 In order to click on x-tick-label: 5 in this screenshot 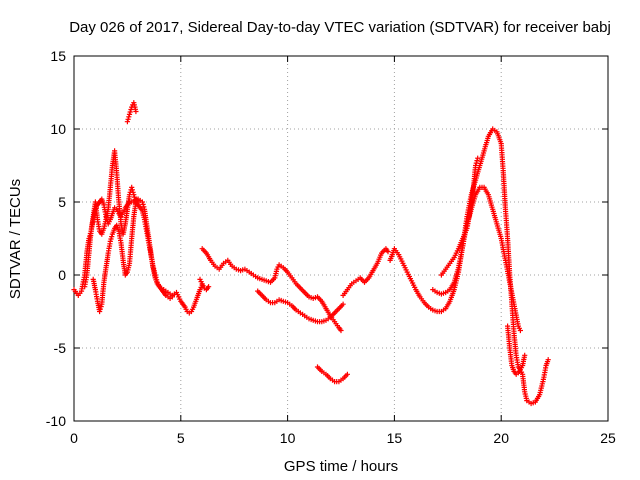, I will do `click(181, 438)`.